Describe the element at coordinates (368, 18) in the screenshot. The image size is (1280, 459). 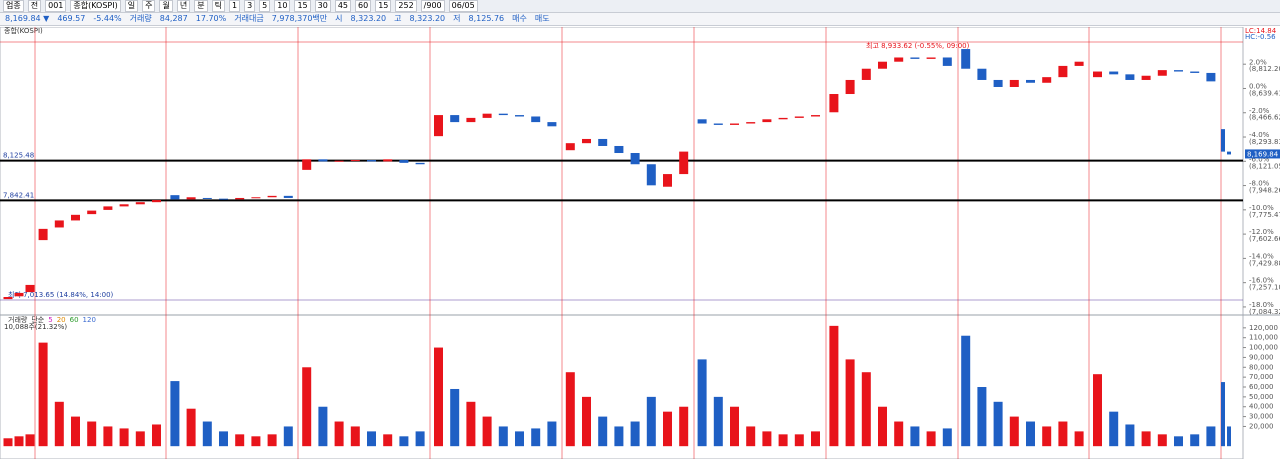
I see `toolbar-item: 8,323.20` at that location.